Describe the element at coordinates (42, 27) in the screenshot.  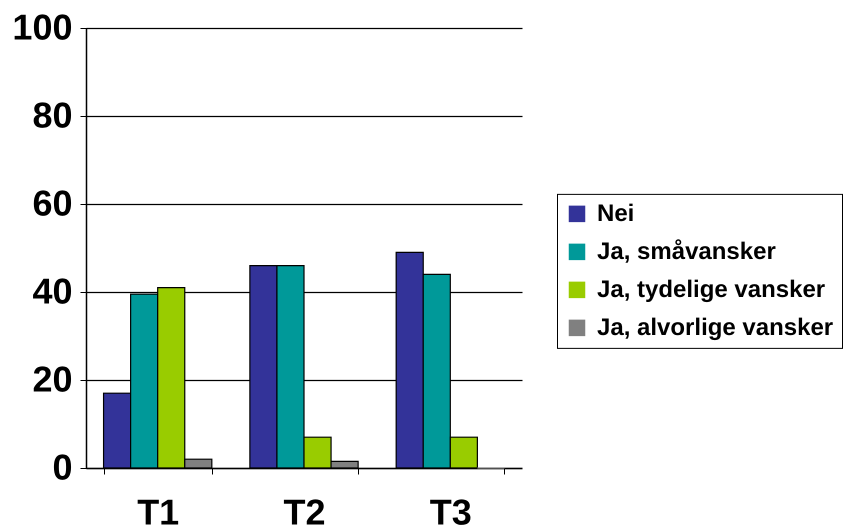
I see `y-tick-label: 100` at that location.